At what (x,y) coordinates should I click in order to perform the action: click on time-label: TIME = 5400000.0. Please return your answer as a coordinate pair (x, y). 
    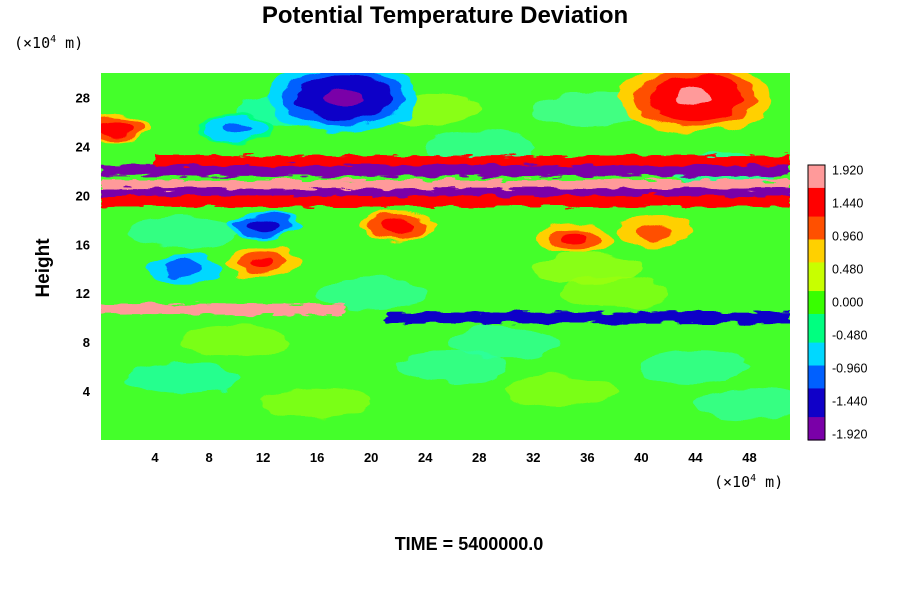
    Looking at the image, I should click on (469, 544).